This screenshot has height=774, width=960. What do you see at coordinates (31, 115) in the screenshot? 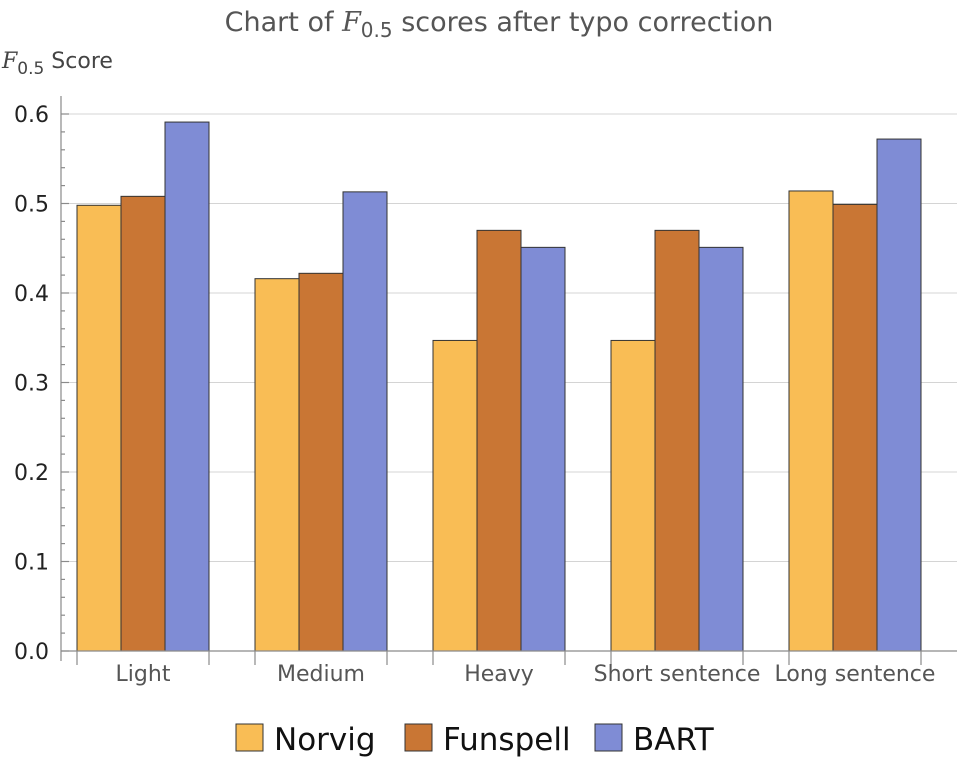
I see `y-tick-label: 0.6` at bounding box center [31, 115].